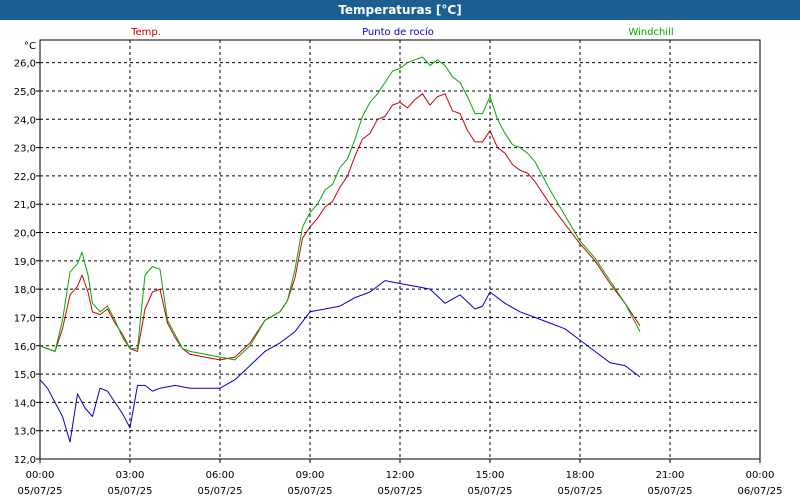 The height and width of the screenshot is (500, 800). I want to click on legend: Temp. Punto de rocío Windchill, so click(402, 32).